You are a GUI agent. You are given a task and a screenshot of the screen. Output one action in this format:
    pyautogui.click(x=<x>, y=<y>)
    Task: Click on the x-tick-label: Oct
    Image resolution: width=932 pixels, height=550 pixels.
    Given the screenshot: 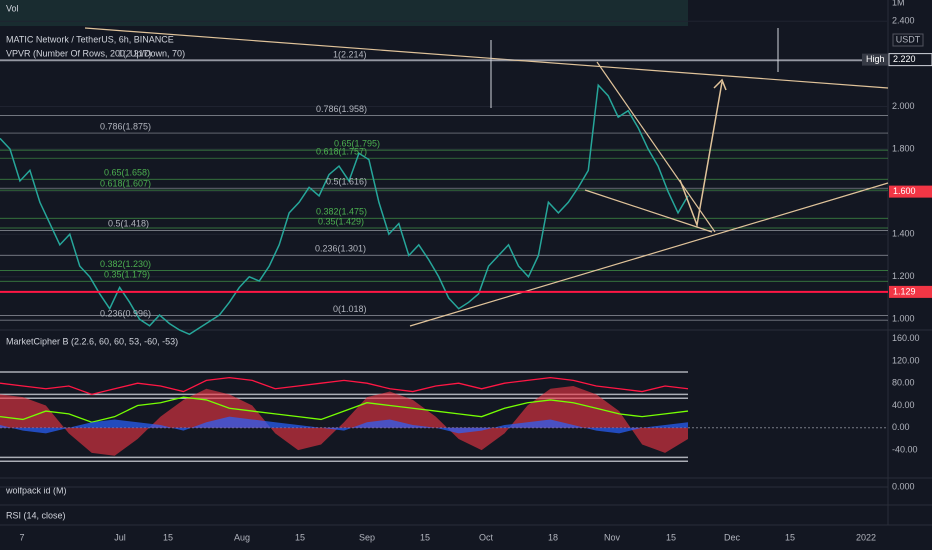 What is the action you would take?
    pyautogui.click(x=486, y=537)
    